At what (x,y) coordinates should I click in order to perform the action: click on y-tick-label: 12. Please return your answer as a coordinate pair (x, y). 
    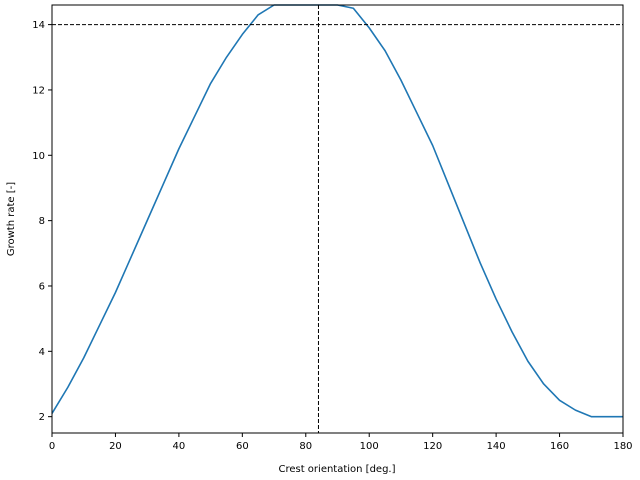
    Looking at the image, I should click on (38, 90).